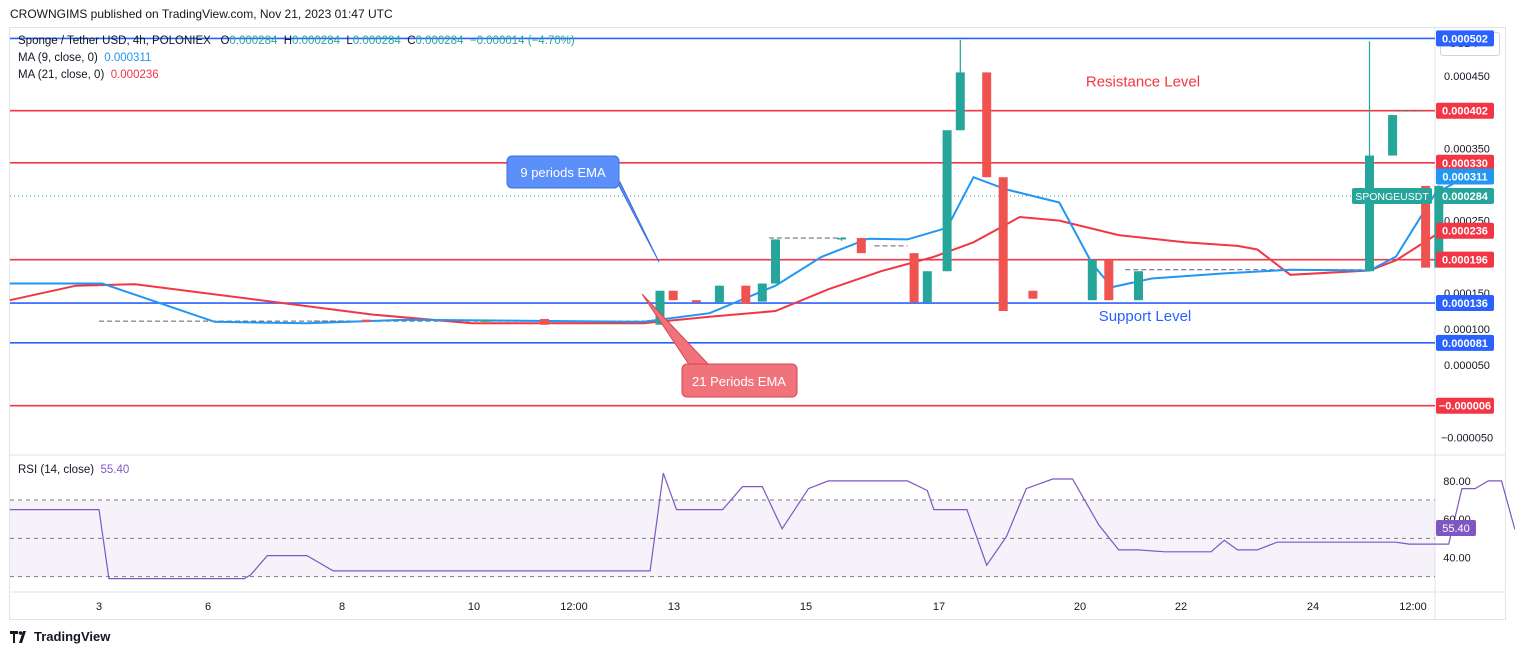 The image size is (1515, 655). I want to click on support-label: Support Level, so click(1145, 316).